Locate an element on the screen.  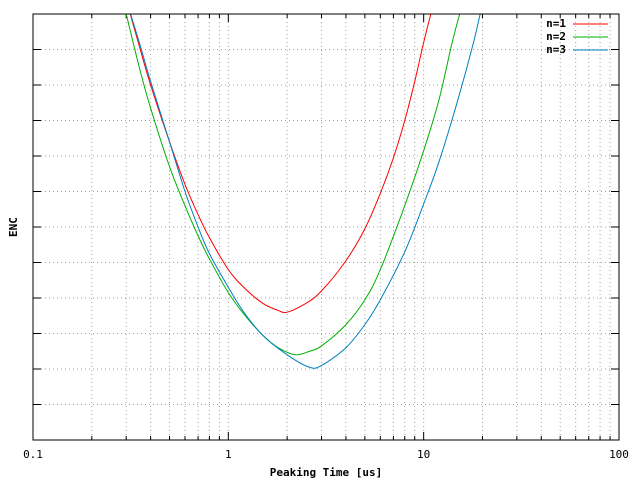
y-axis-label: ENC is located at coordinates (13, 227).